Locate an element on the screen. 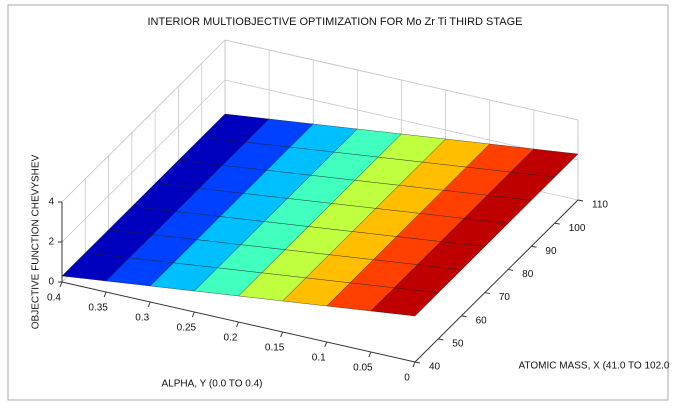  x-tick-label: 100 is located at coordinates (577, 228).